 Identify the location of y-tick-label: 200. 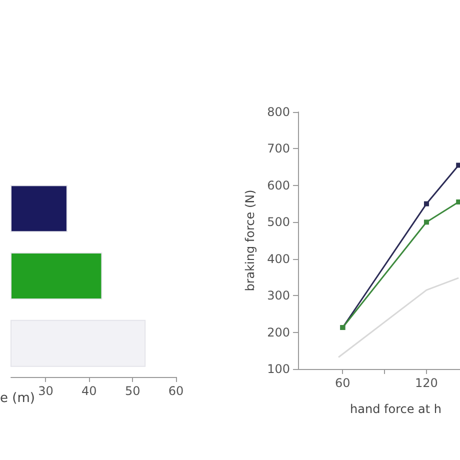
(278, 332).